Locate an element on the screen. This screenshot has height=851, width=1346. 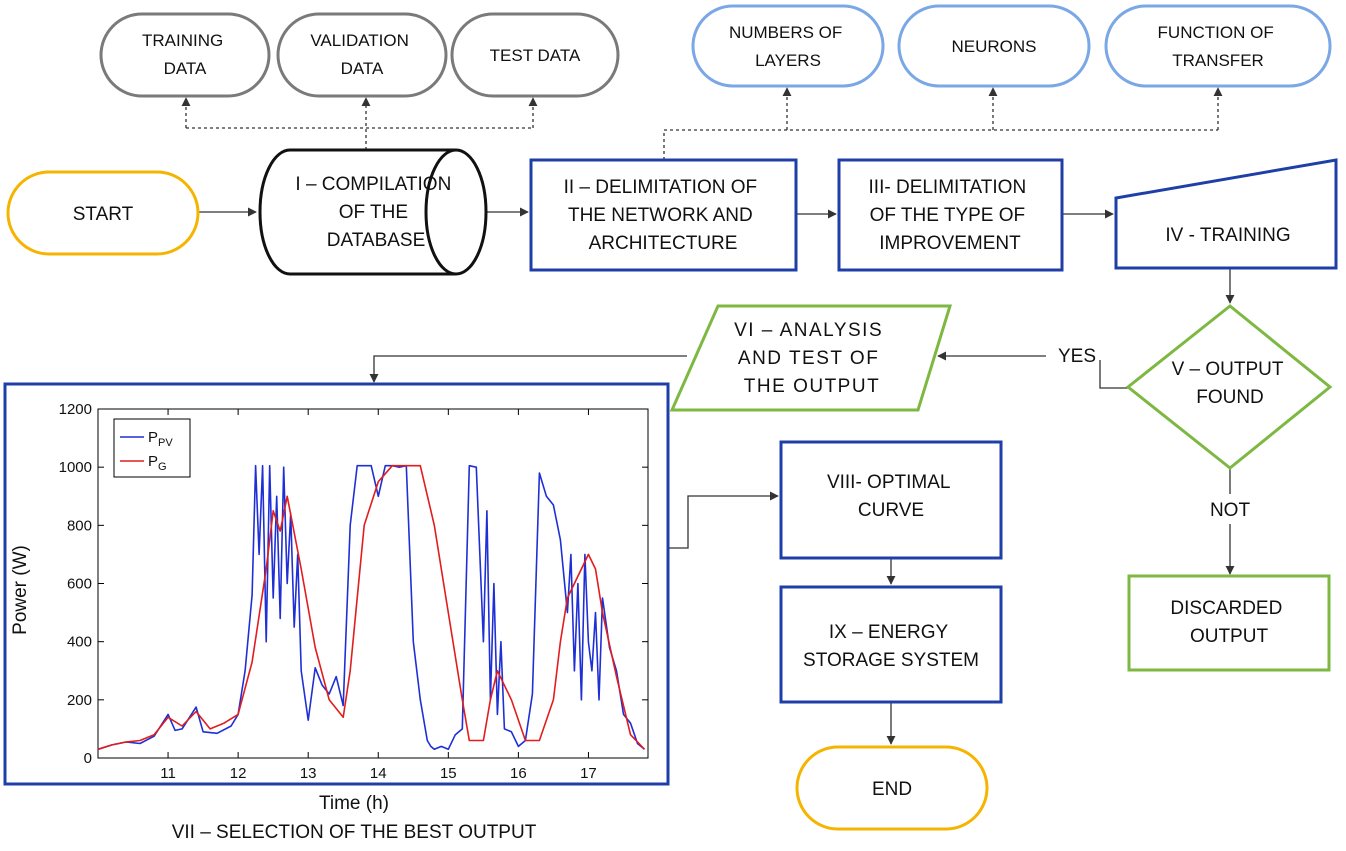
discarded-output-node: DISCARDED OUTPUT is located at coordinates (1229, 623).